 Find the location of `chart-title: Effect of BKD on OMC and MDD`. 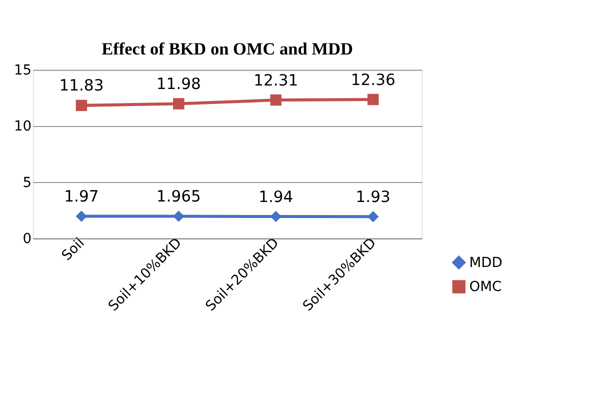

chart-title: Effect of BKD on OMC and MDD is located at coordinates (227, 48).